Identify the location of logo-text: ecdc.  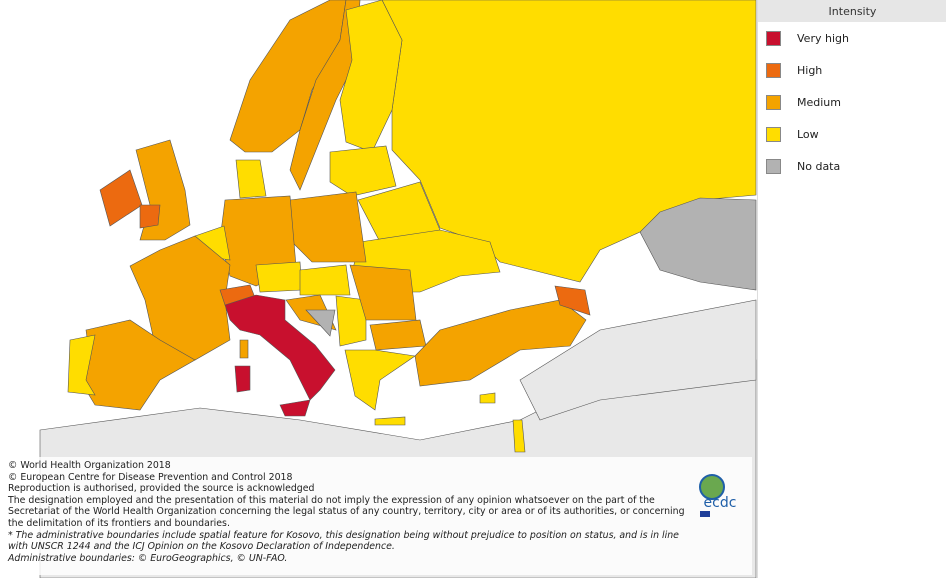
(720, 503).